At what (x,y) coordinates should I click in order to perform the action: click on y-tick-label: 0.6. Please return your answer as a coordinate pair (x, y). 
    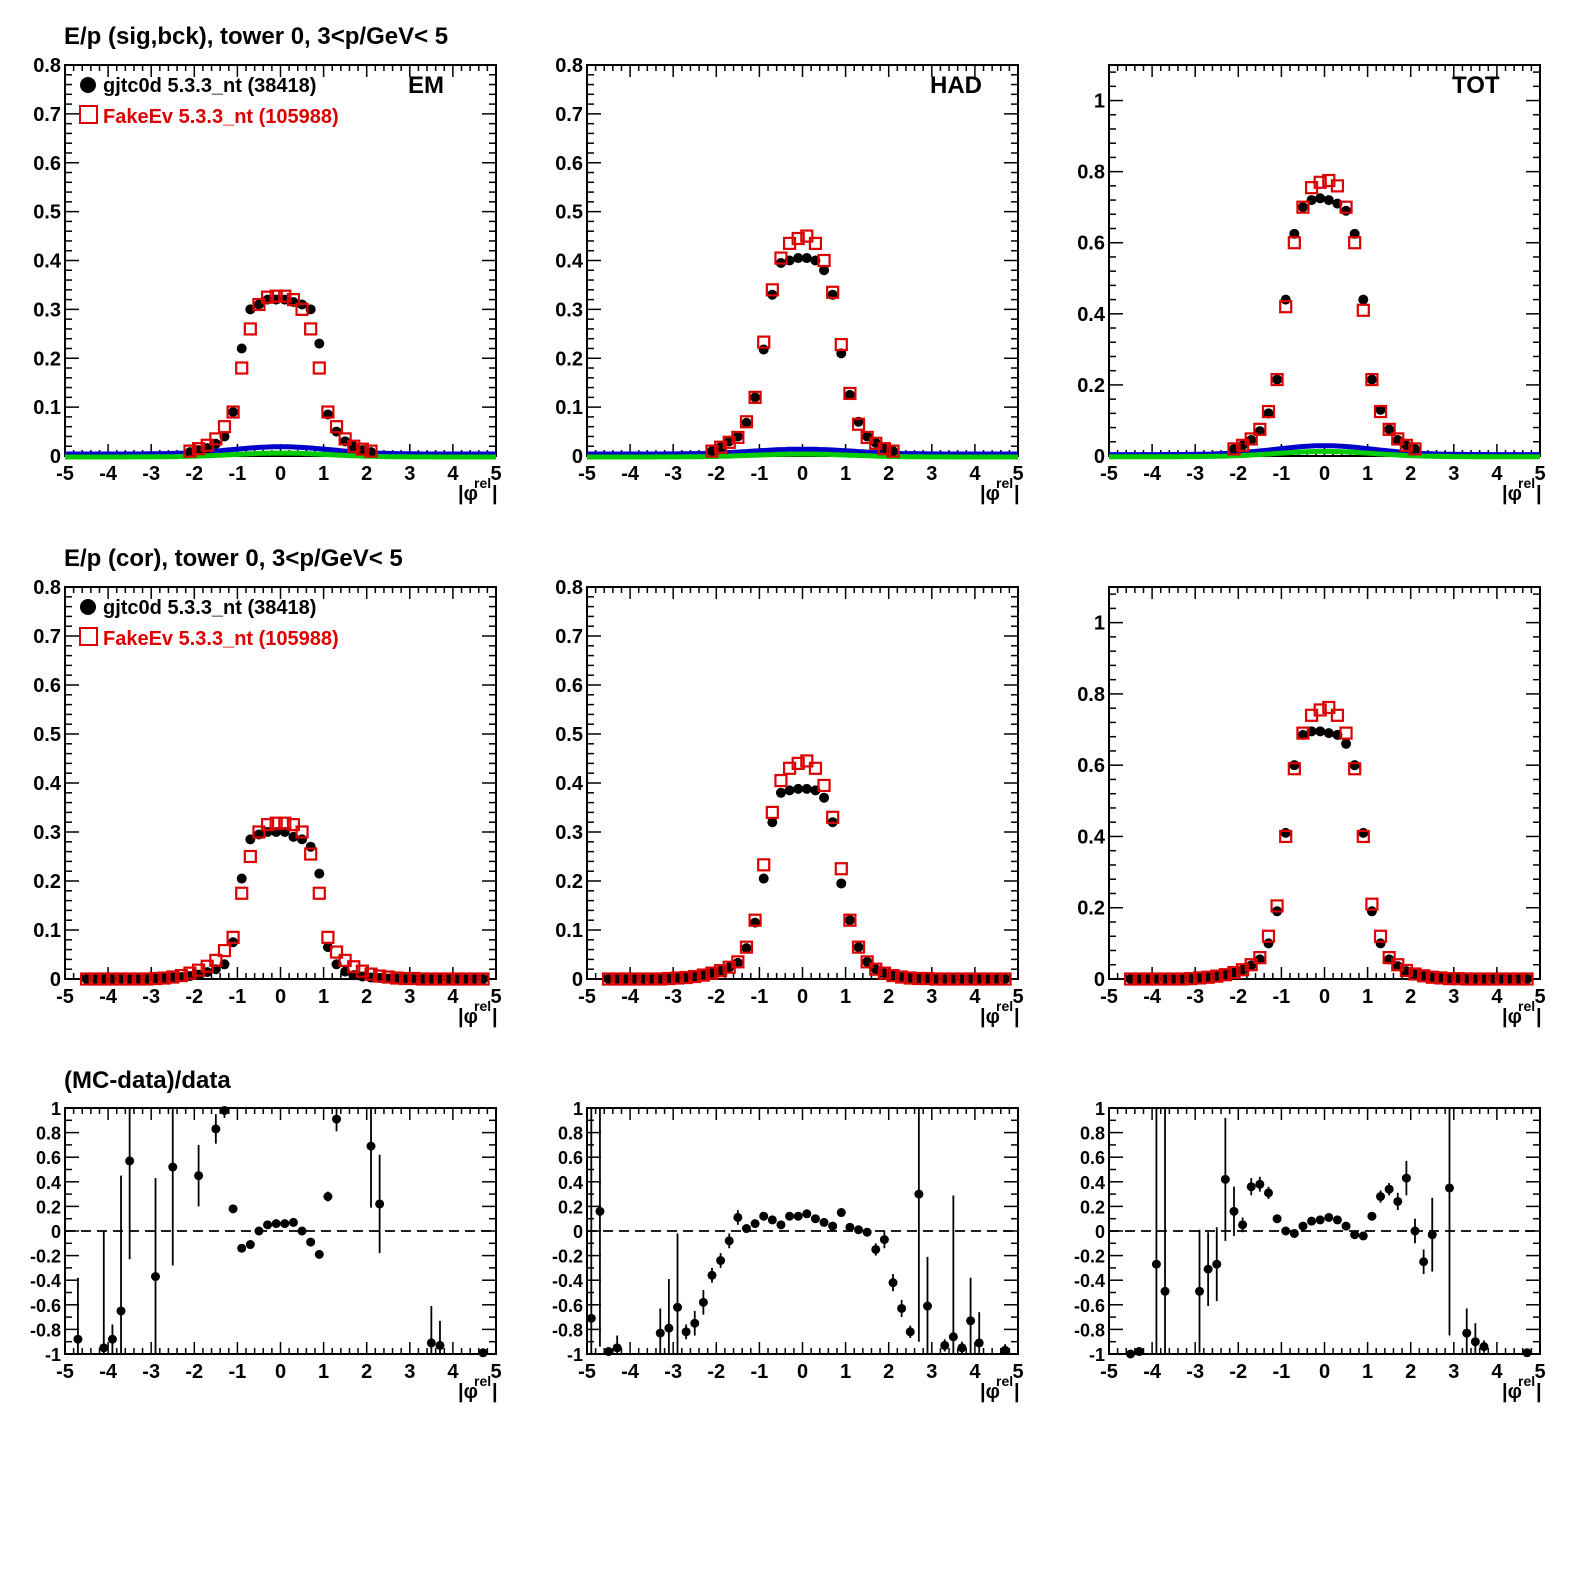
    Looking at the image, I should click on (570, 1158).